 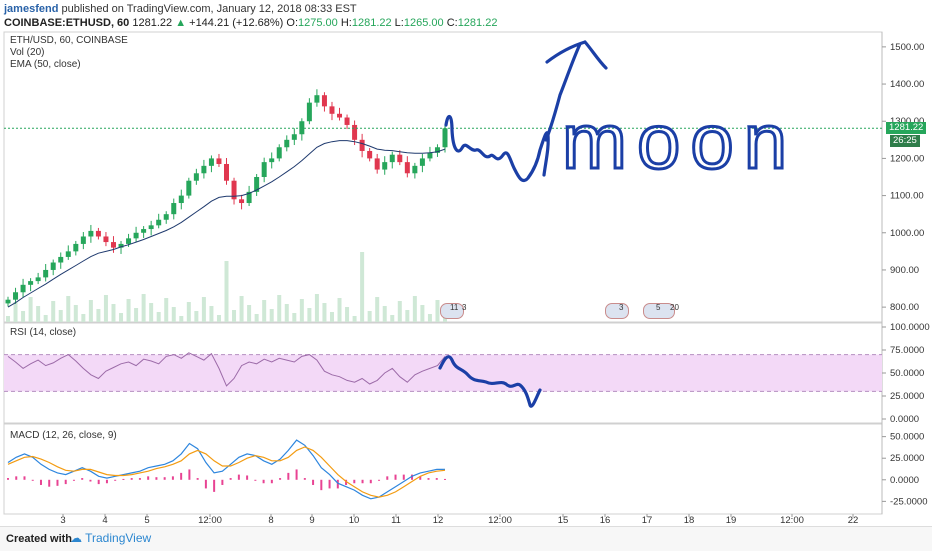 What do you see at coordinates (658, 307) in the screenshot?
I see `event-count: 5` at bounding box center [658, 307].